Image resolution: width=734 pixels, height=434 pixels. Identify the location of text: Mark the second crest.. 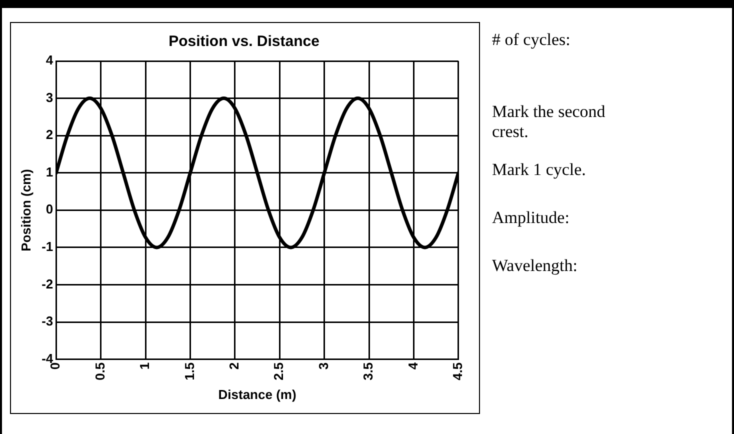
(549, 122).